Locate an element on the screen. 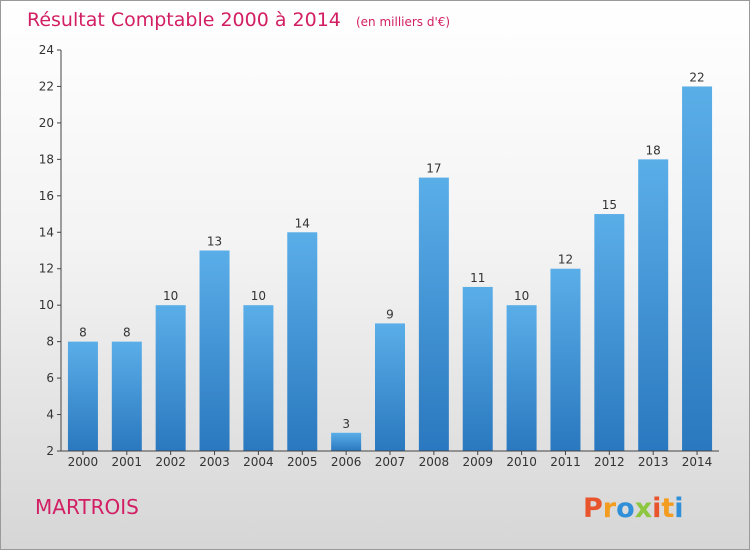  x-tick-label: 2014 is located at coordinates (697, 462).